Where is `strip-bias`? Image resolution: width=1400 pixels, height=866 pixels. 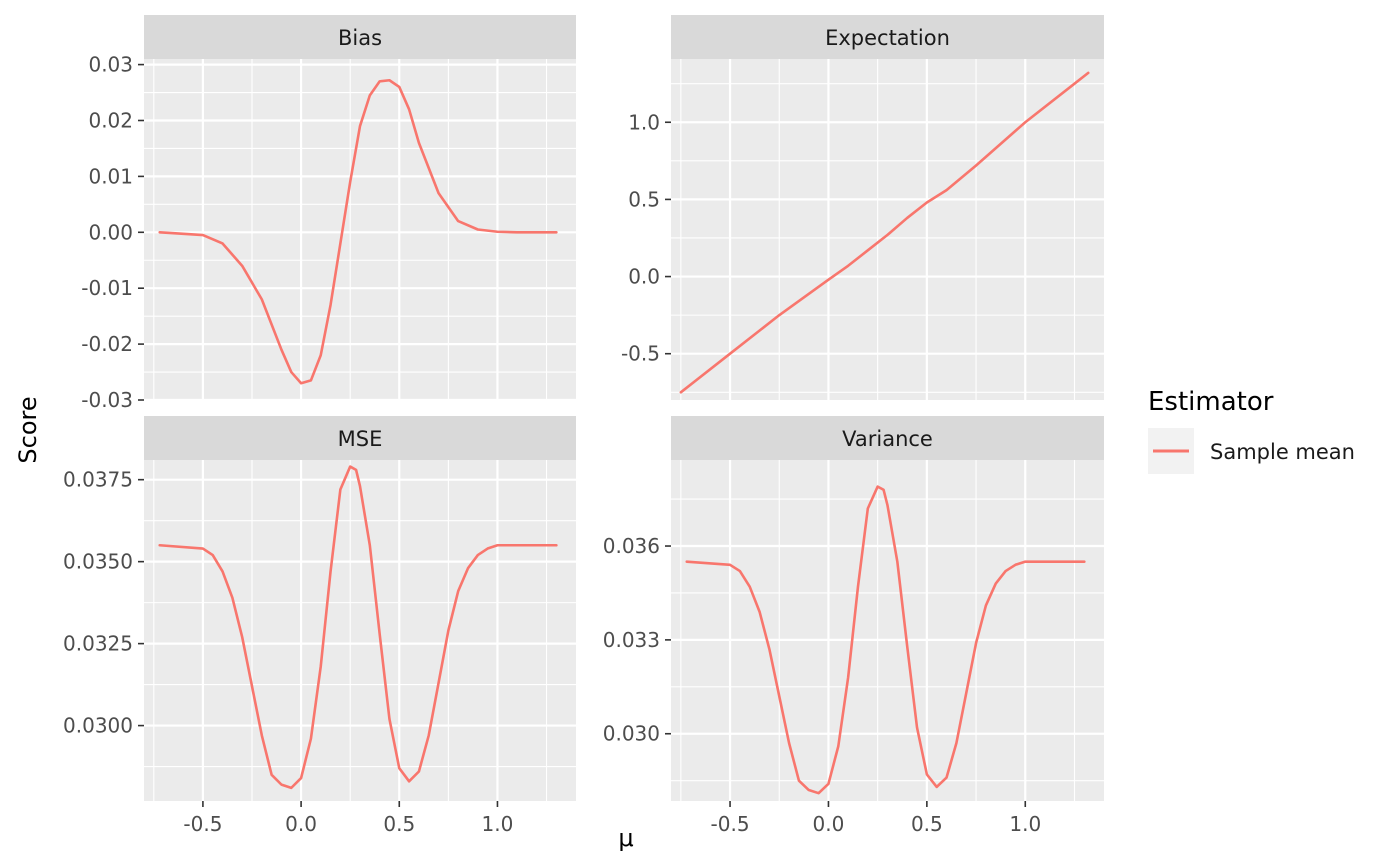
strip-bias is located at coordinates (360, 37).